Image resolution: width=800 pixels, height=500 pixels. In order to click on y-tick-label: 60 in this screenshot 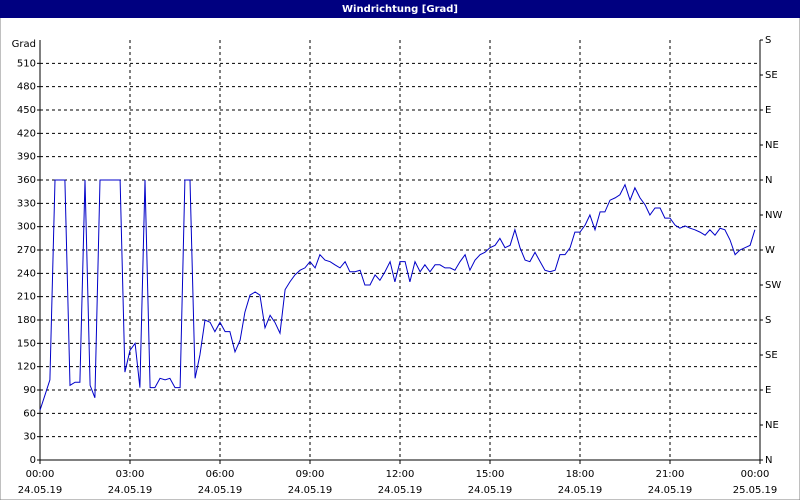, I will do `click(29, 413)`.